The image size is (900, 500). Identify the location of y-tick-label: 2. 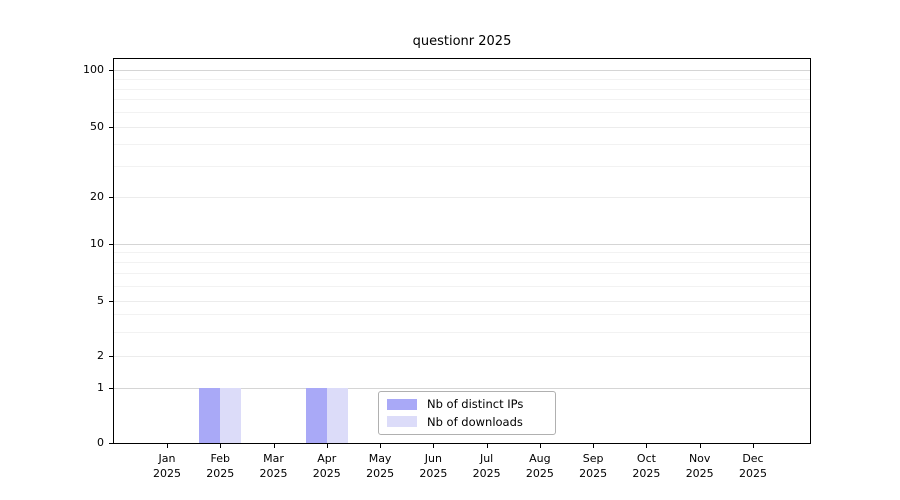
(100, 356).